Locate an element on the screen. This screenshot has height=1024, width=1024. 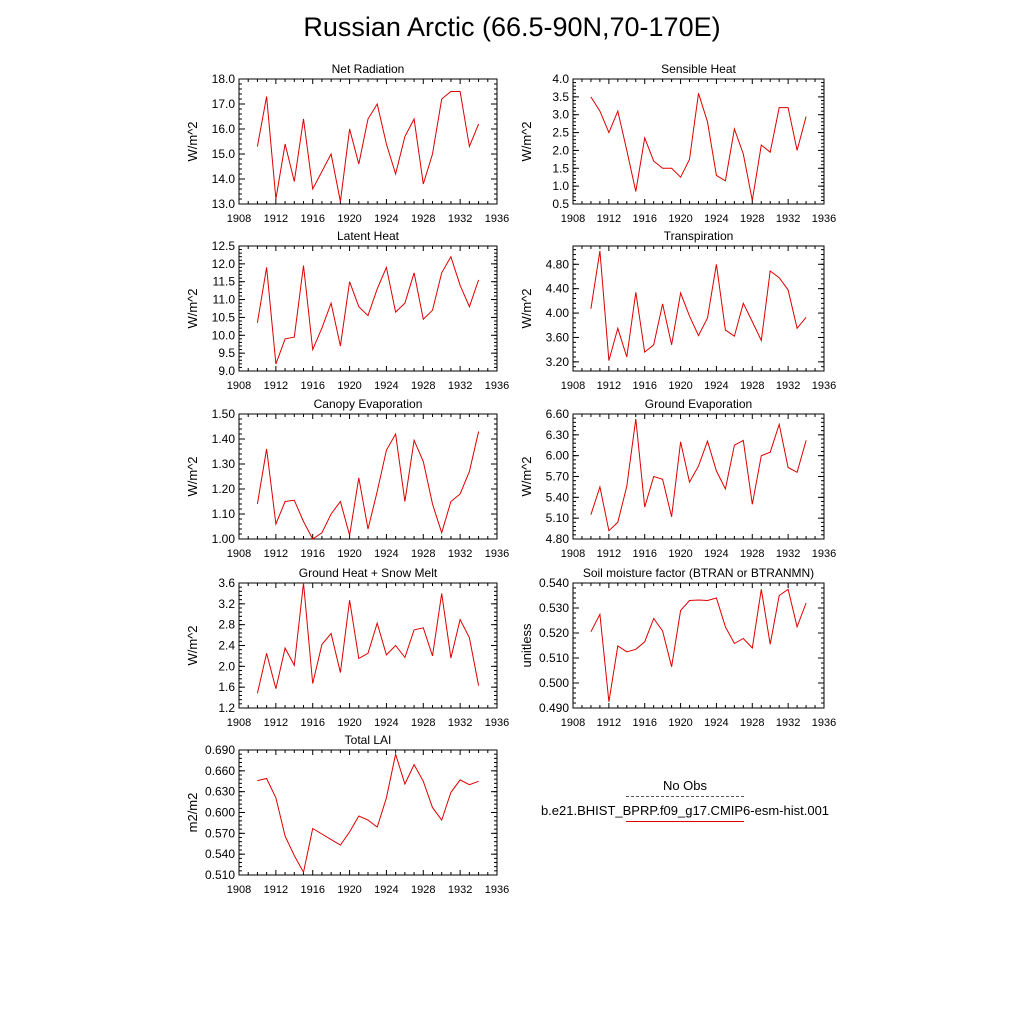
y-tick-label: 1.40 is located at coordinates (224, 439).